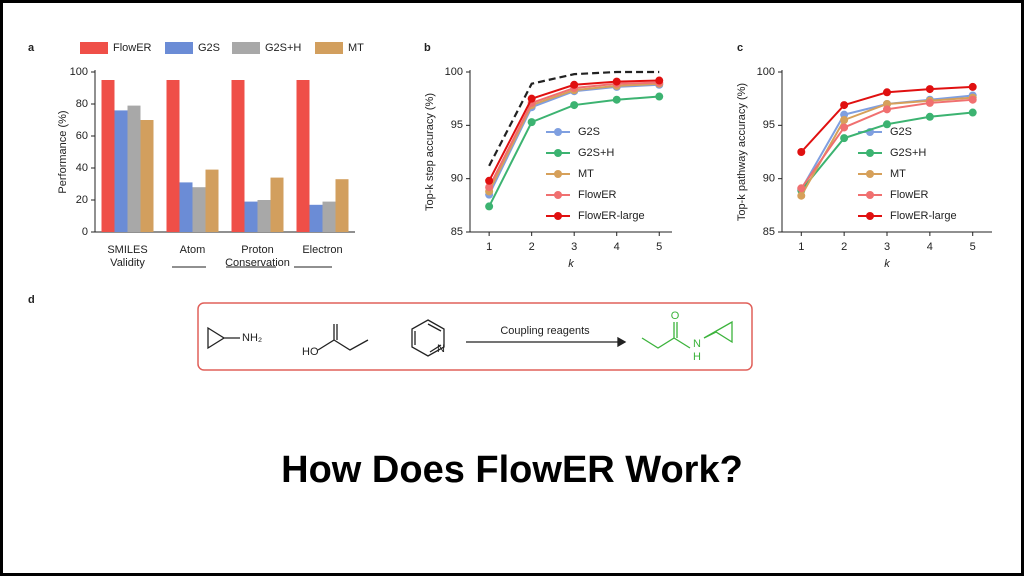  Describe the element at coordinates (428, 338) in the screenshot. I see `pyridine` at that location.